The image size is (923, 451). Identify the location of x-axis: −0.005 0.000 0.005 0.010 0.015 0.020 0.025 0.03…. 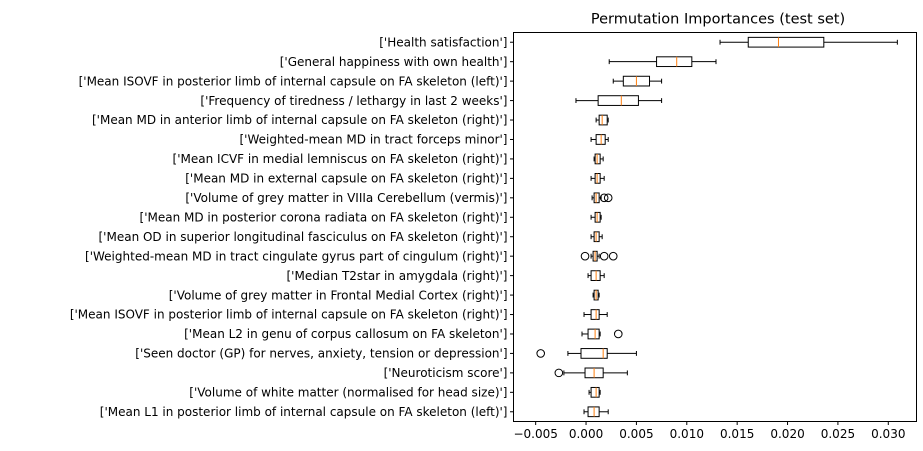
(709, 431).